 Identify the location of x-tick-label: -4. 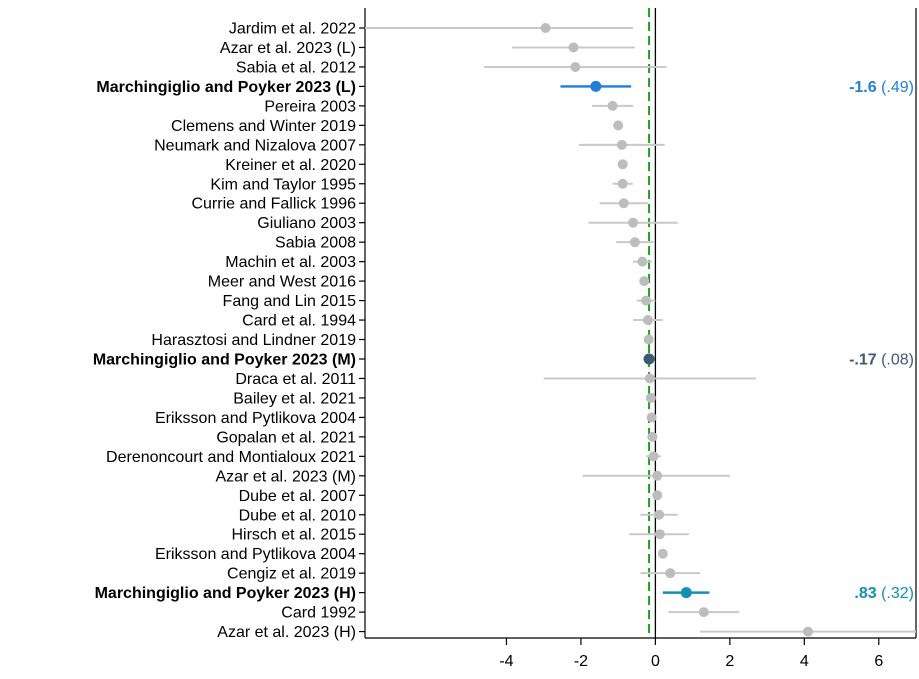
(506, 661).